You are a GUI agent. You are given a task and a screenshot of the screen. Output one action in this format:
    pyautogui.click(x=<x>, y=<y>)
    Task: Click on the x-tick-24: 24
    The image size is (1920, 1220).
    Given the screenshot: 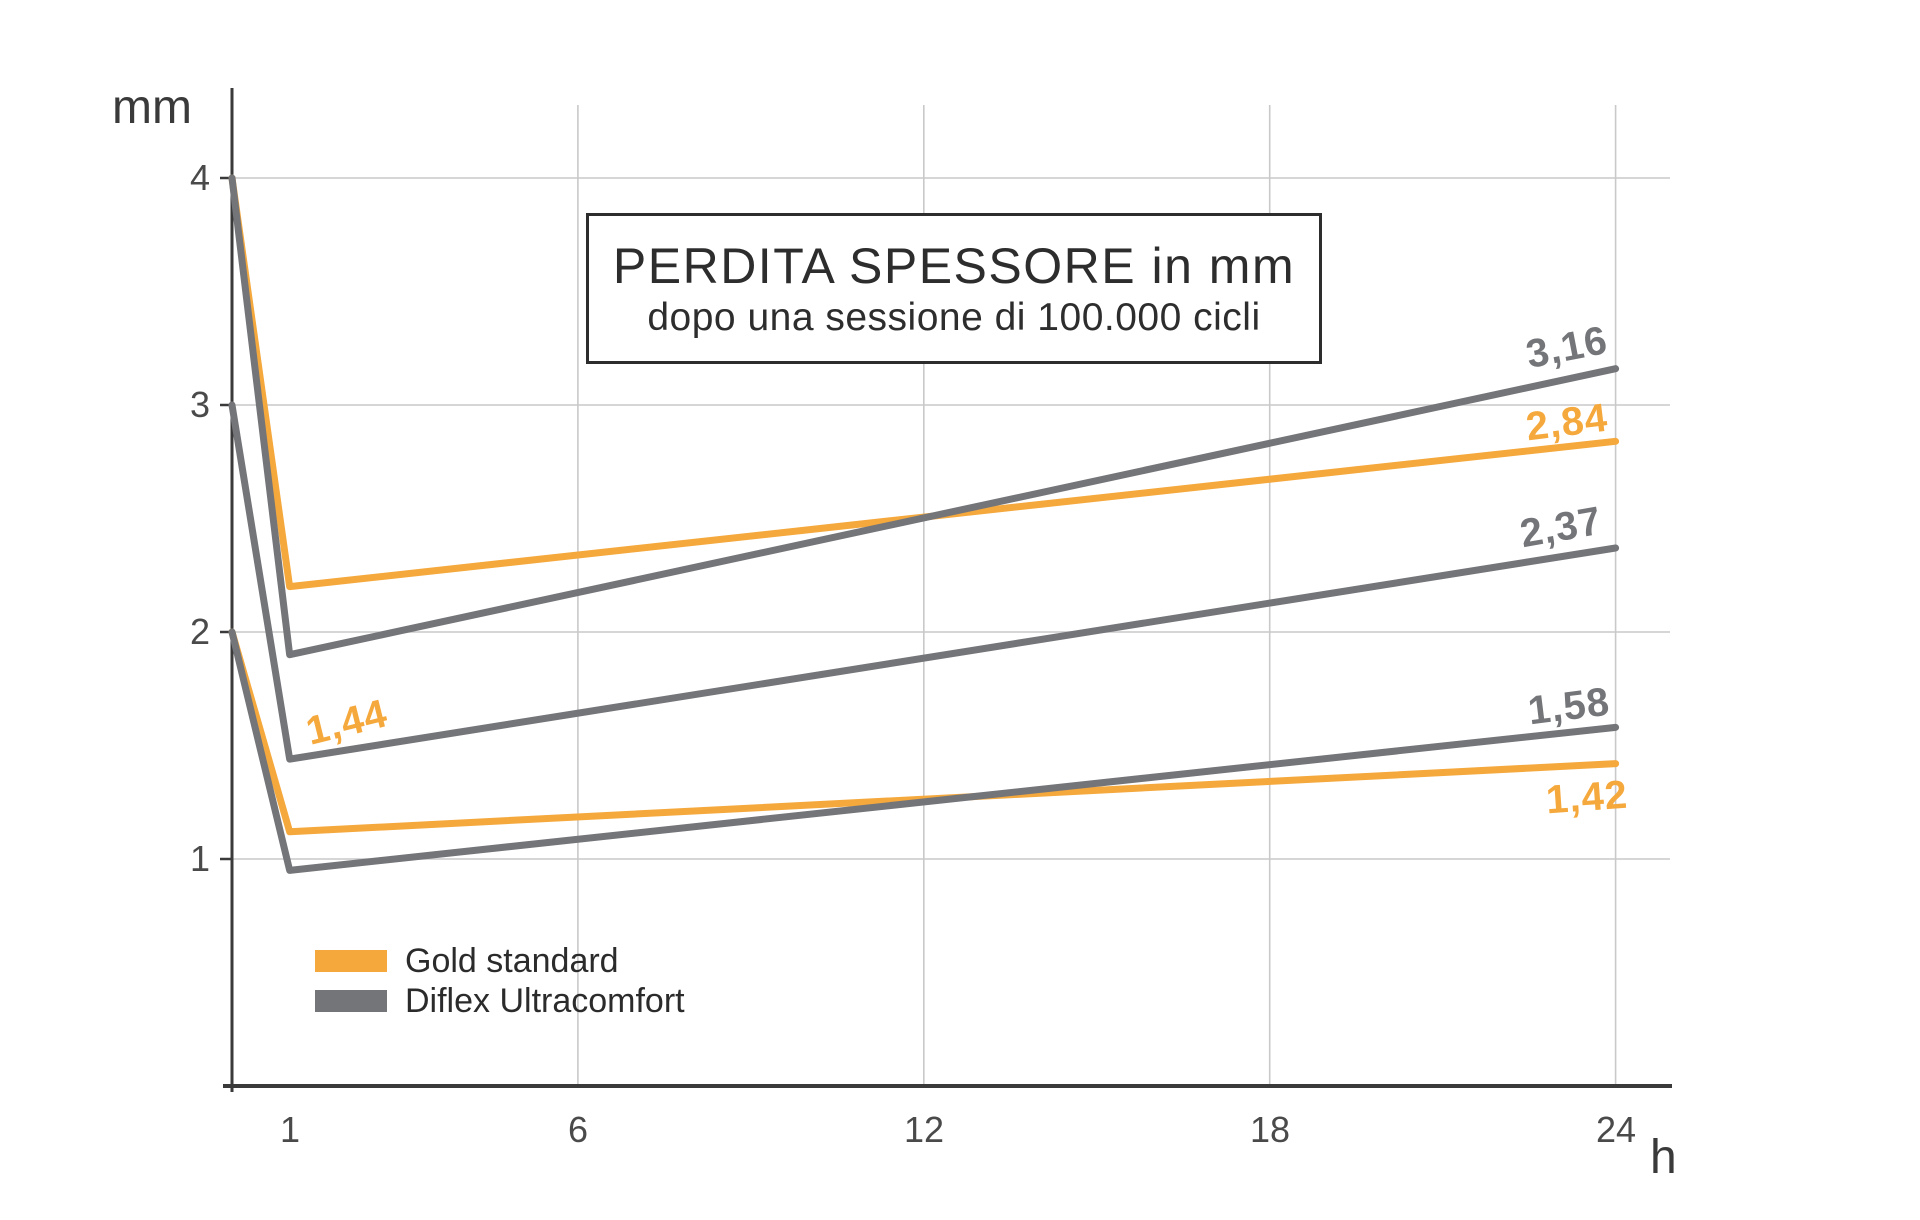 What is the action you would take?
    pyautogui.click(x=1616, y=1129)
    